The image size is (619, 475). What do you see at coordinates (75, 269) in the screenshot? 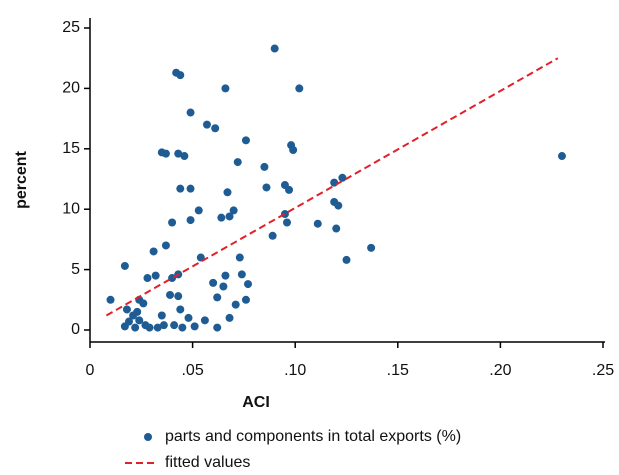
I see `y-tick-label: 5` at bounding box center [75, 269].